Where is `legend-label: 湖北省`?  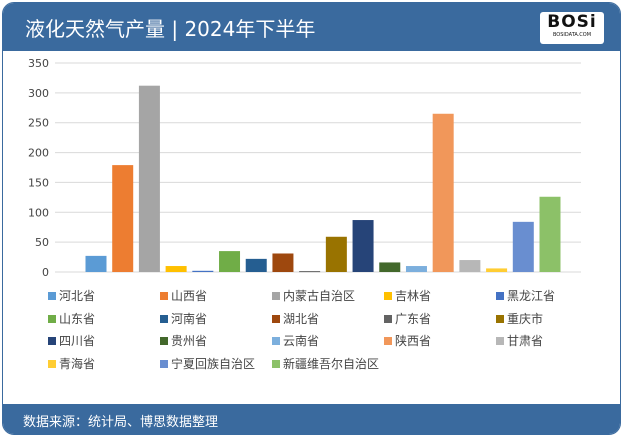
legend-label: 湖北省 is located at coordinates (301, 318).